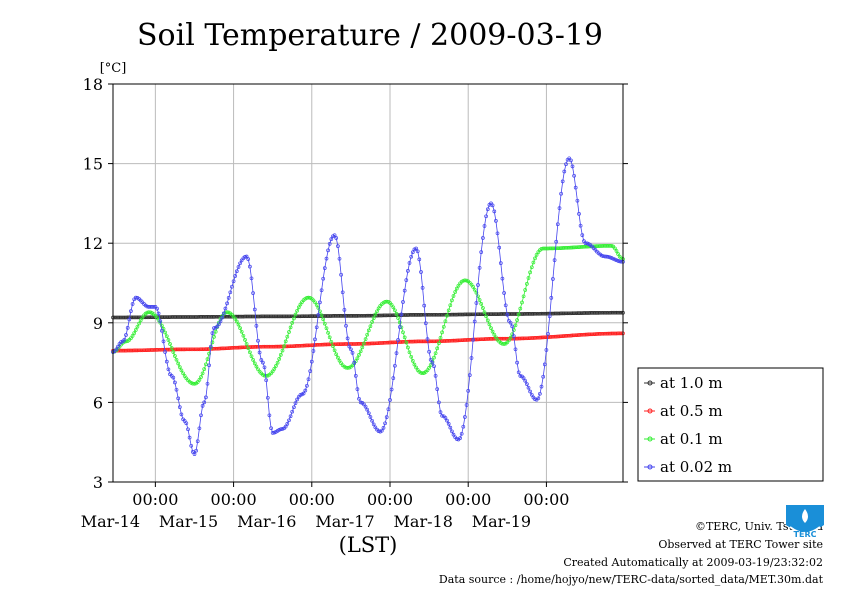 This screenshot has width=842, height=595. Describe the element at coordinates (93, 164) in the screenshot. I see `y-tick-label: 15` at that location.